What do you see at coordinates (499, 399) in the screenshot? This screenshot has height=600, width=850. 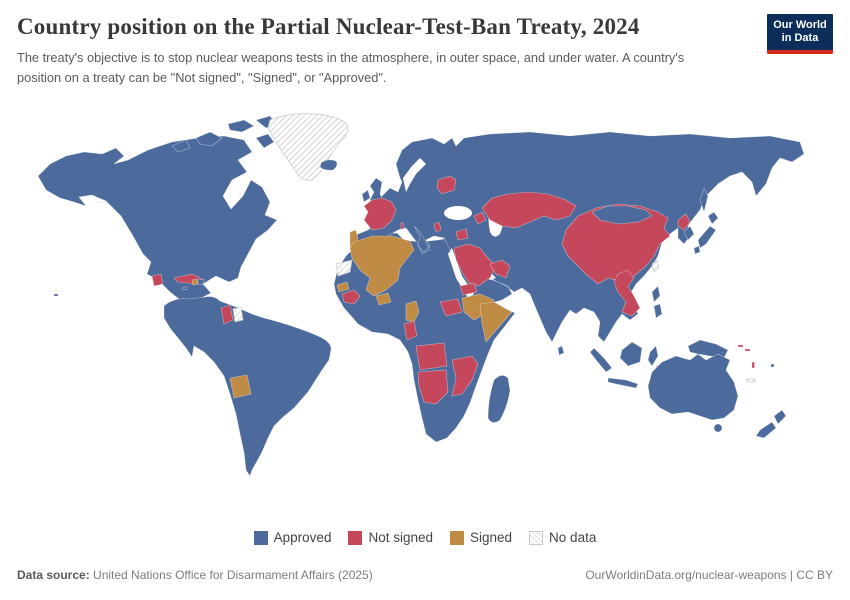 I see `region-madagascar` at bounding box center [499, 399].